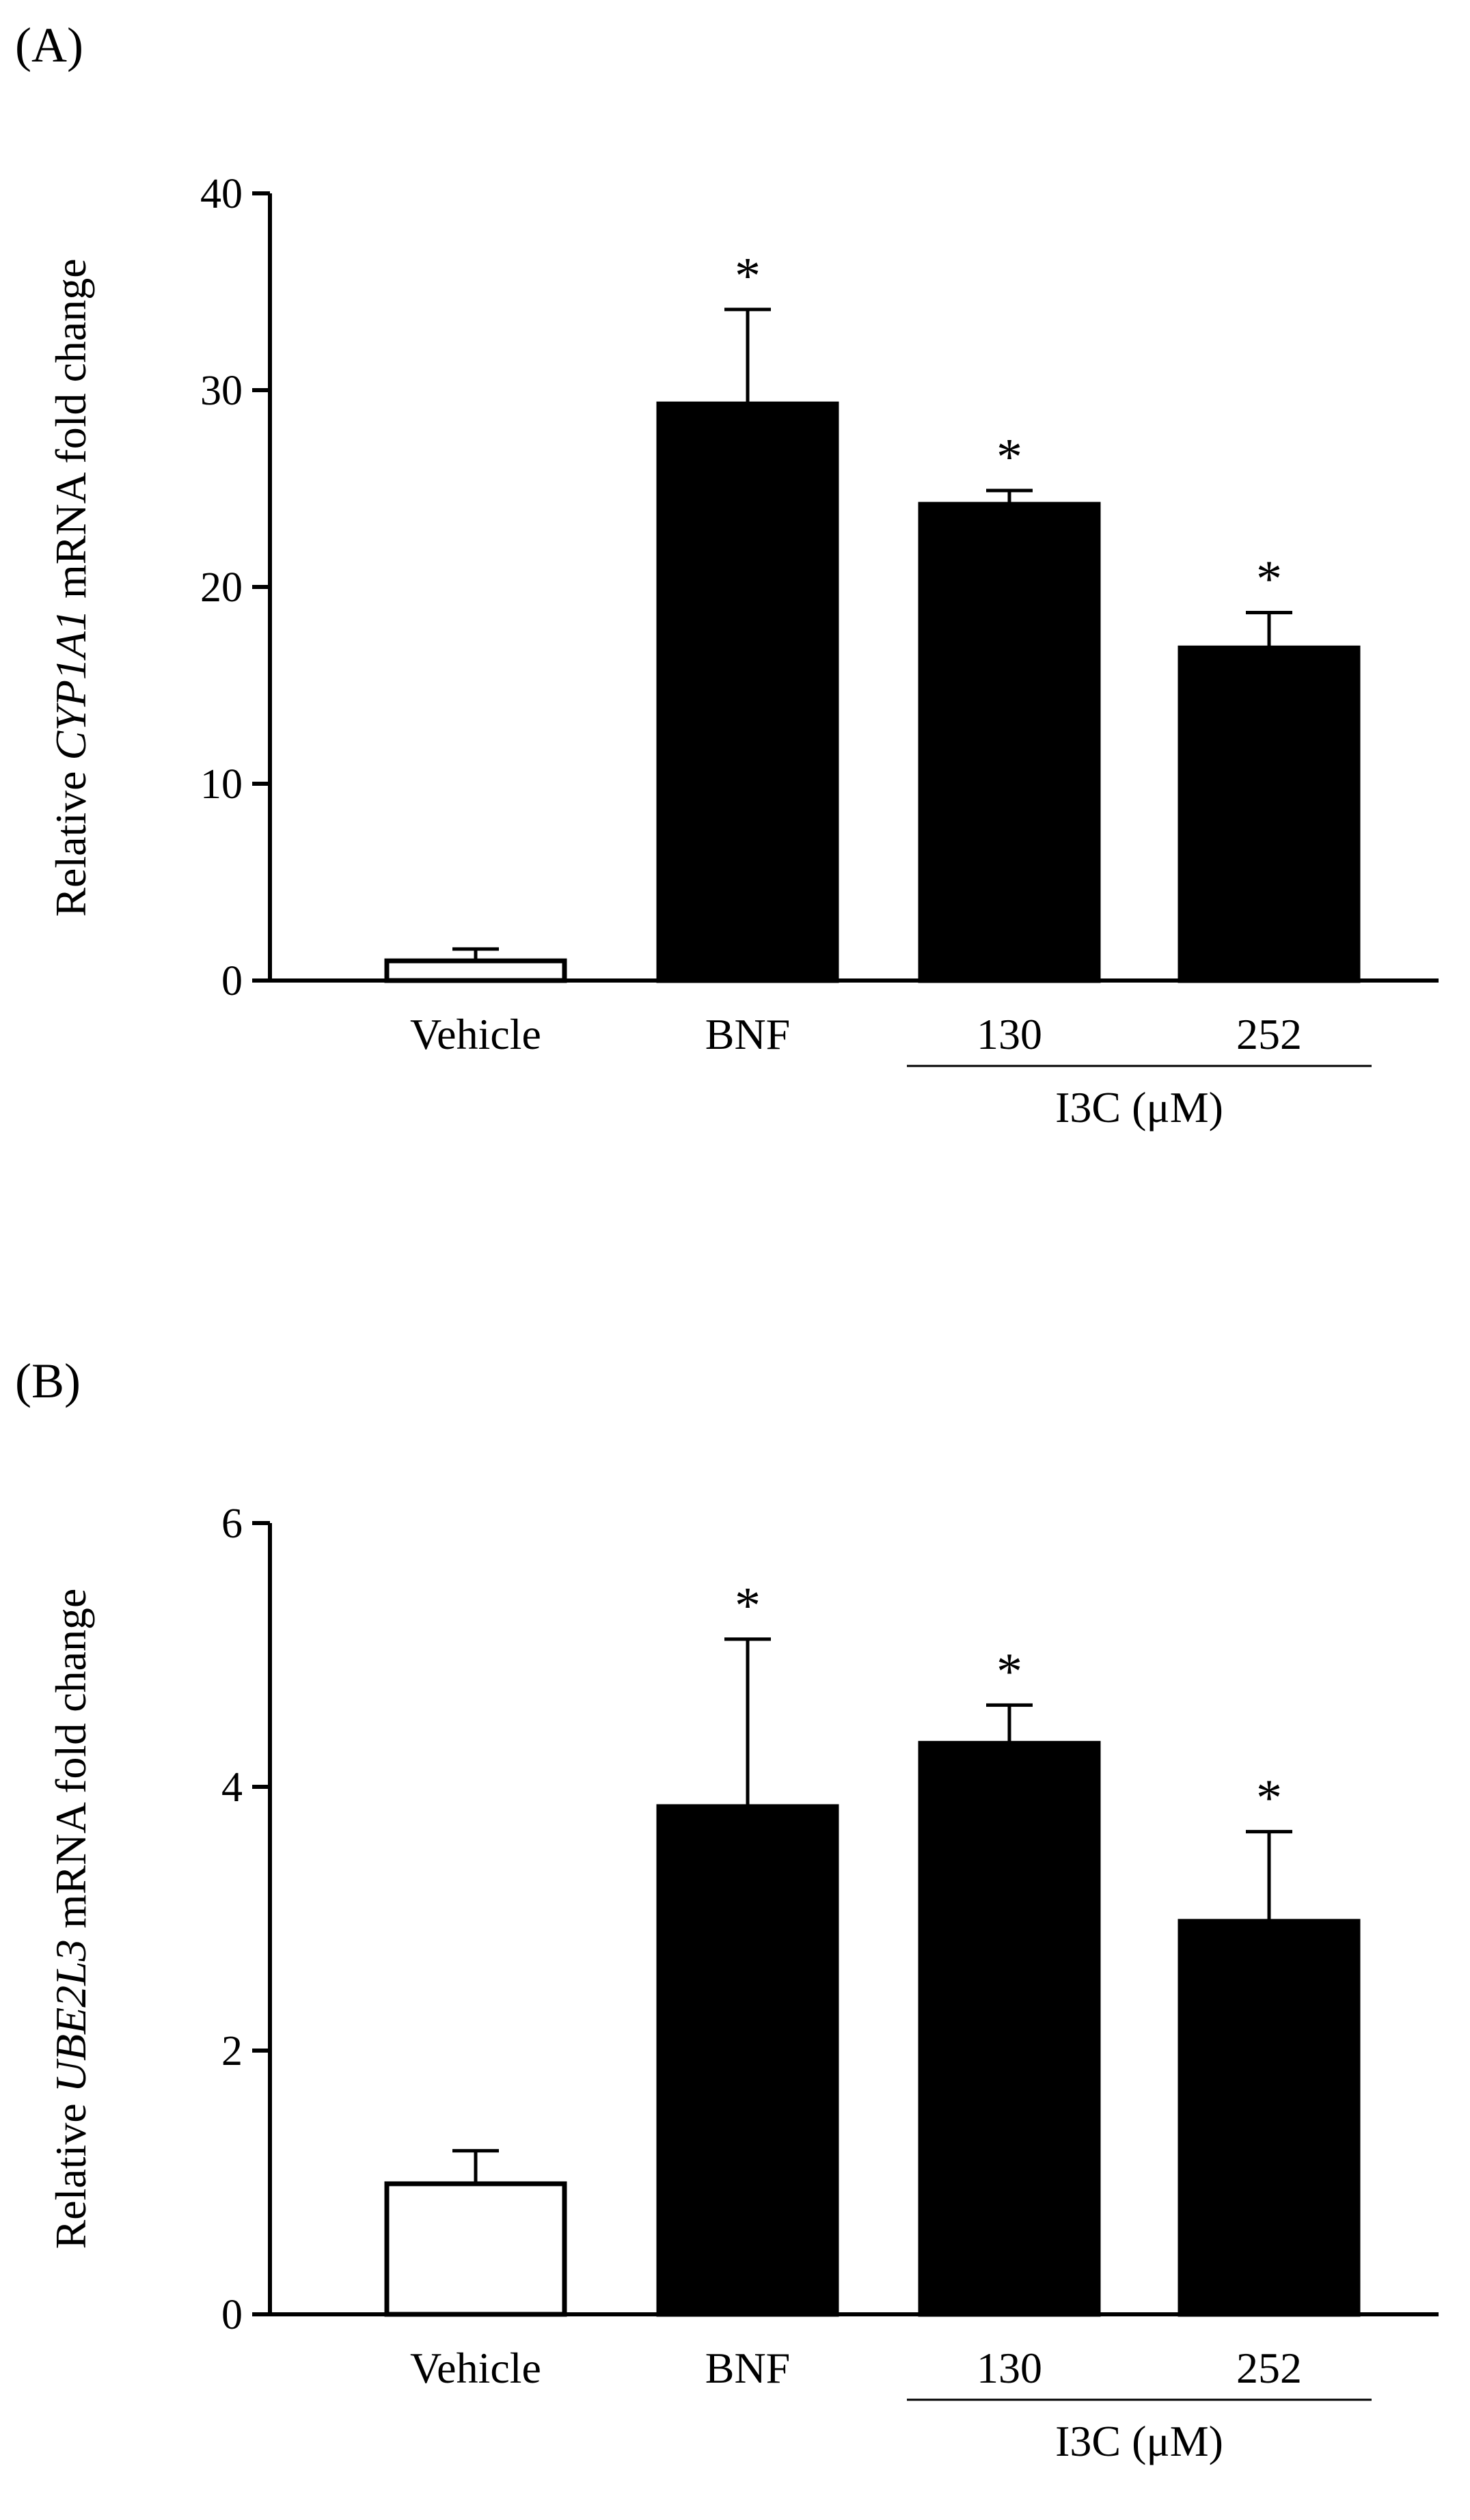  What do you see at coordinates (221, 194) in the screenshot?
I see `y-tick-label: 40` at bounding box center [221, 194].